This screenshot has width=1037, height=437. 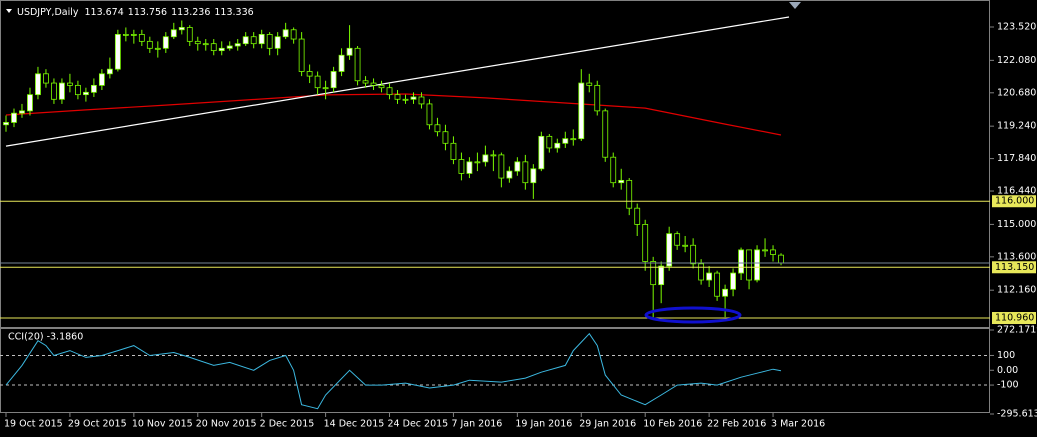 What do you see at coordinates (795, 5) in the screenshot?
I see `chart-shift-marker` at bounding box center [795, 5].